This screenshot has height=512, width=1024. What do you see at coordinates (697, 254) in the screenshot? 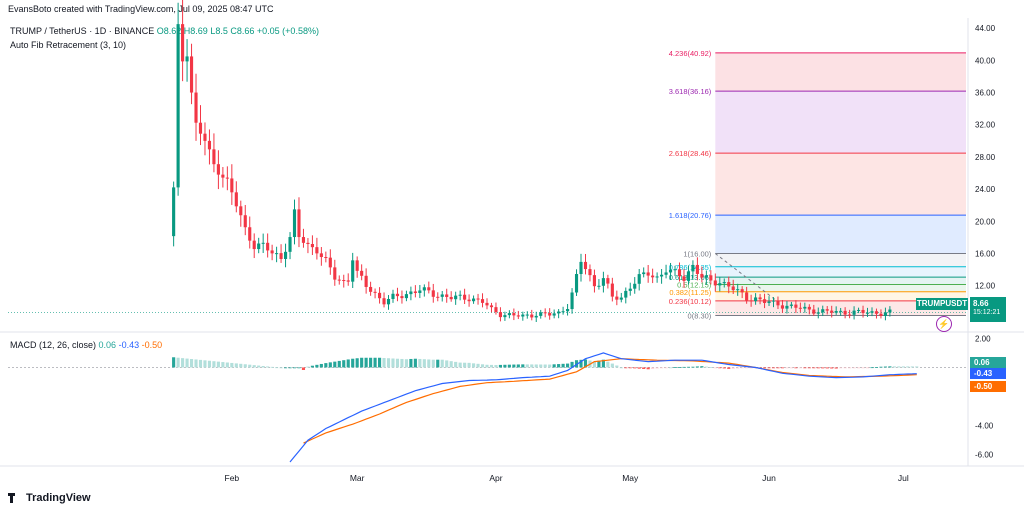
I see `fib-level-label: 1(16.00)` at bounding box center [697, 254].